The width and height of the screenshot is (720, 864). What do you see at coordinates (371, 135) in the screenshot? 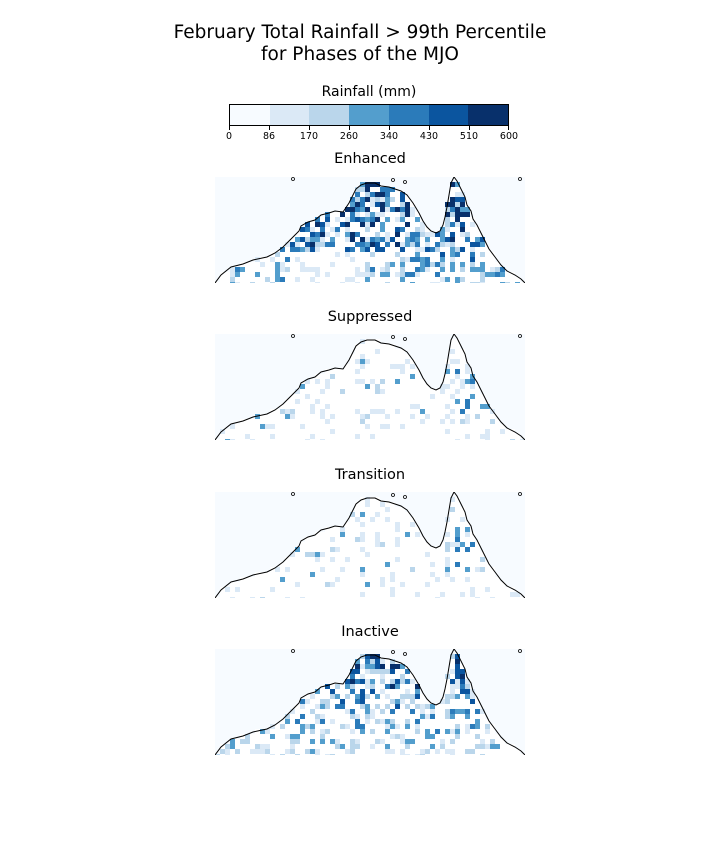
I see `colorbar-ticks: 0 86 170 260 340 430 510 600` at bounding box center [371, 135].